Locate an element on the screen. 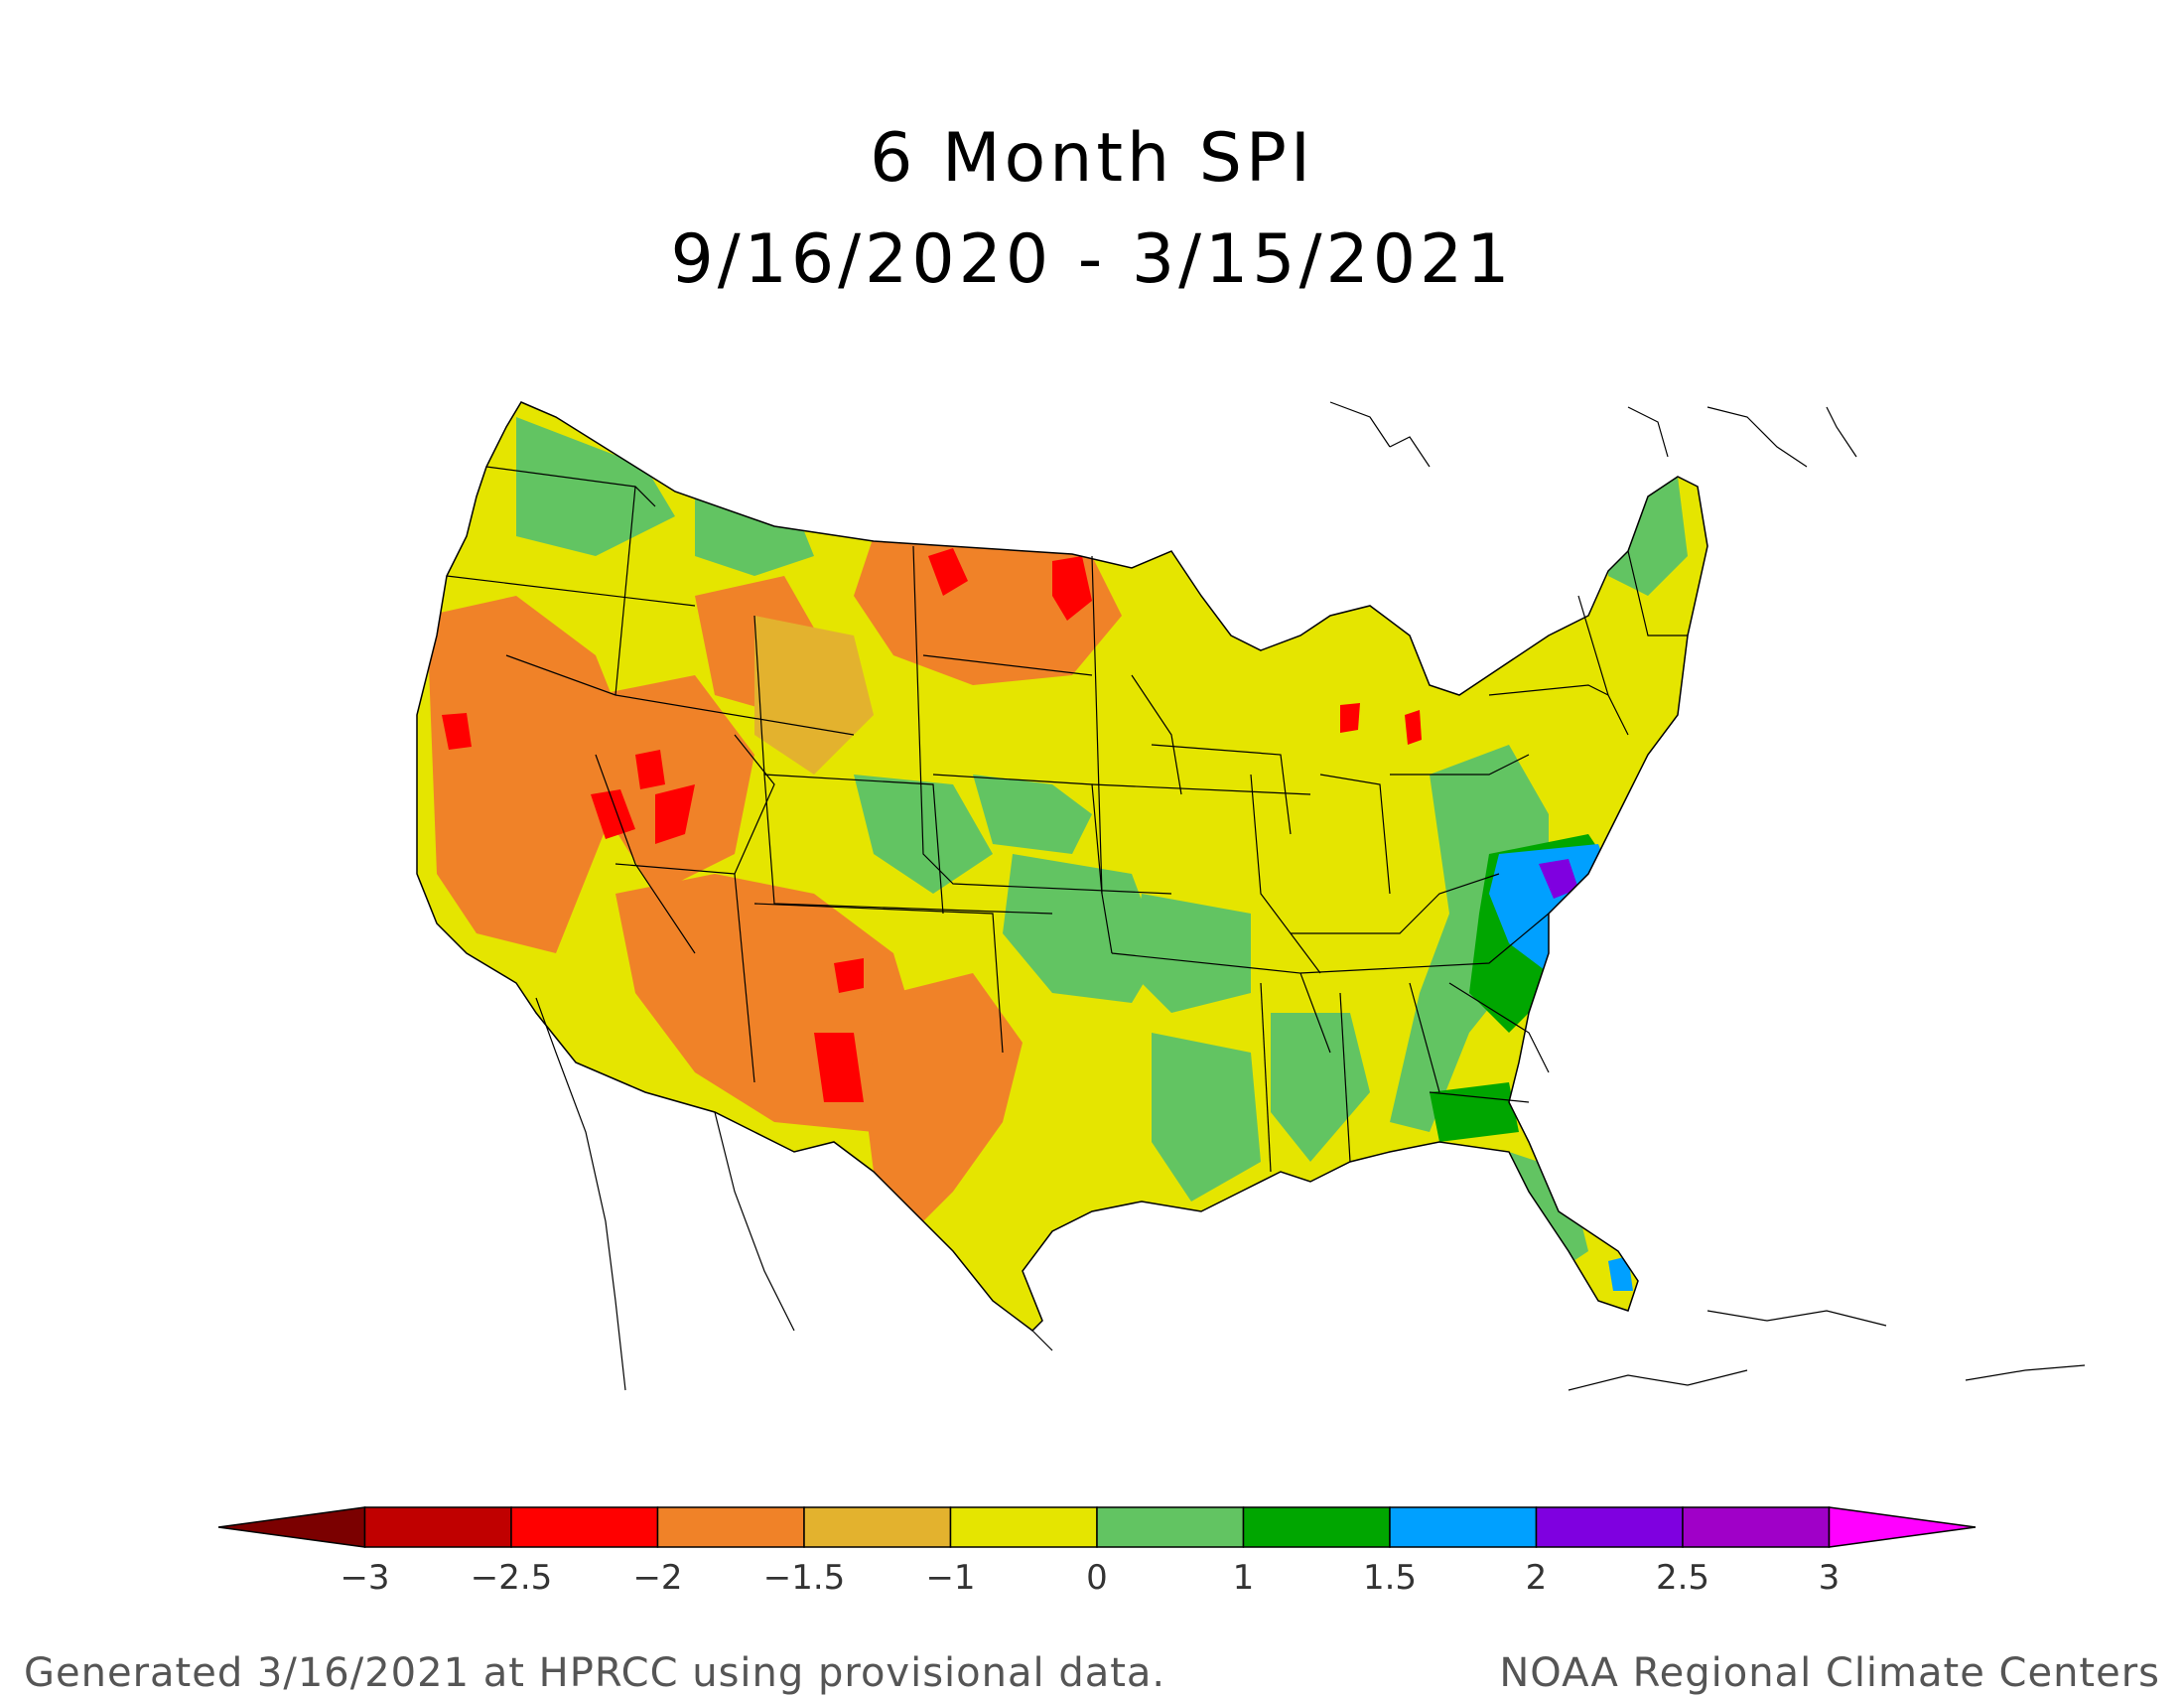 The image size is (2184, 1696). footer-credit: NOAA Regional Climate Centers is located at coordinates (1829, 1673).